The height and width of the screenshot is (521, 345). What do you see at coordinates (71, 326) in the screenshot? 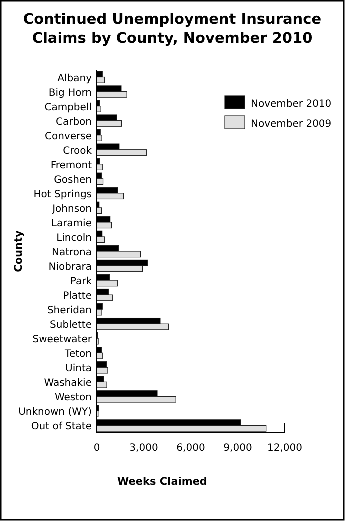
I see `y-tick-label: Sublette` at bounding box center [71, 326].